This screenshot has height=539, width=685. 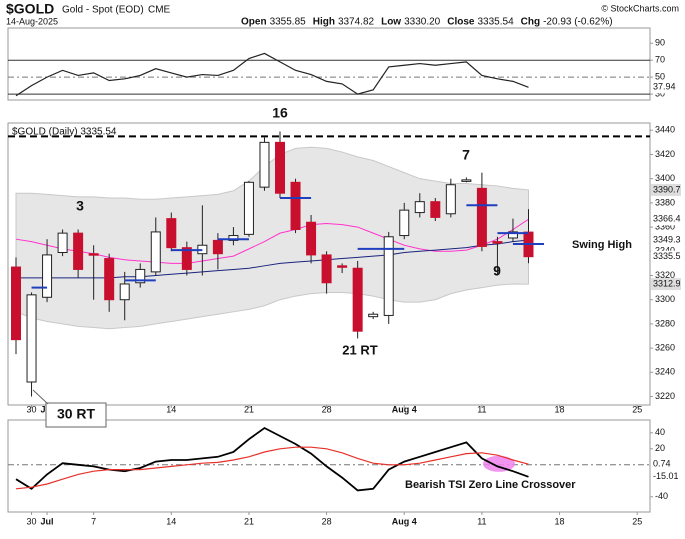 I want to click on source: © StockCharts.com, so click(x=640, y=8).